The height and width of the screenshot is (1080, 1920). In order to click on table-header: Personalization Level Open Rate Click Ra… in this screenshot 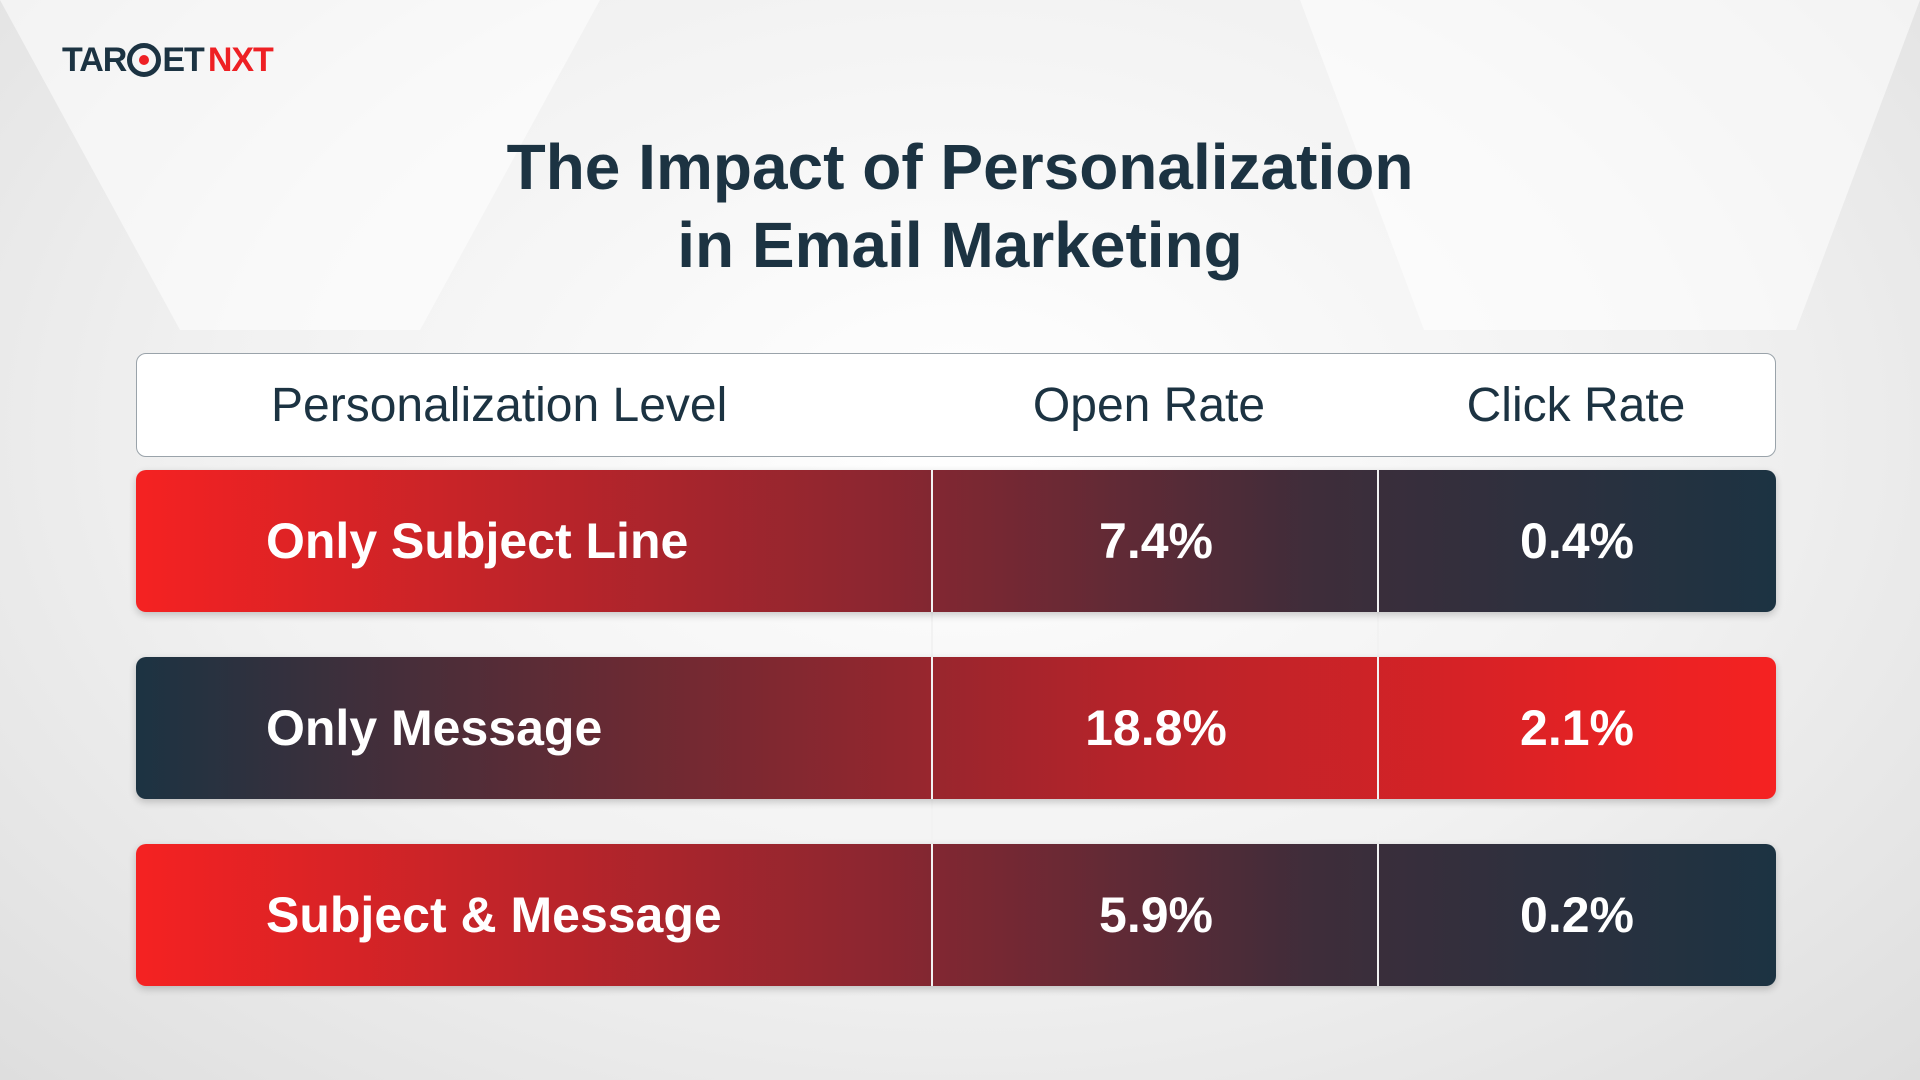, I will do `click(956, 405)`.